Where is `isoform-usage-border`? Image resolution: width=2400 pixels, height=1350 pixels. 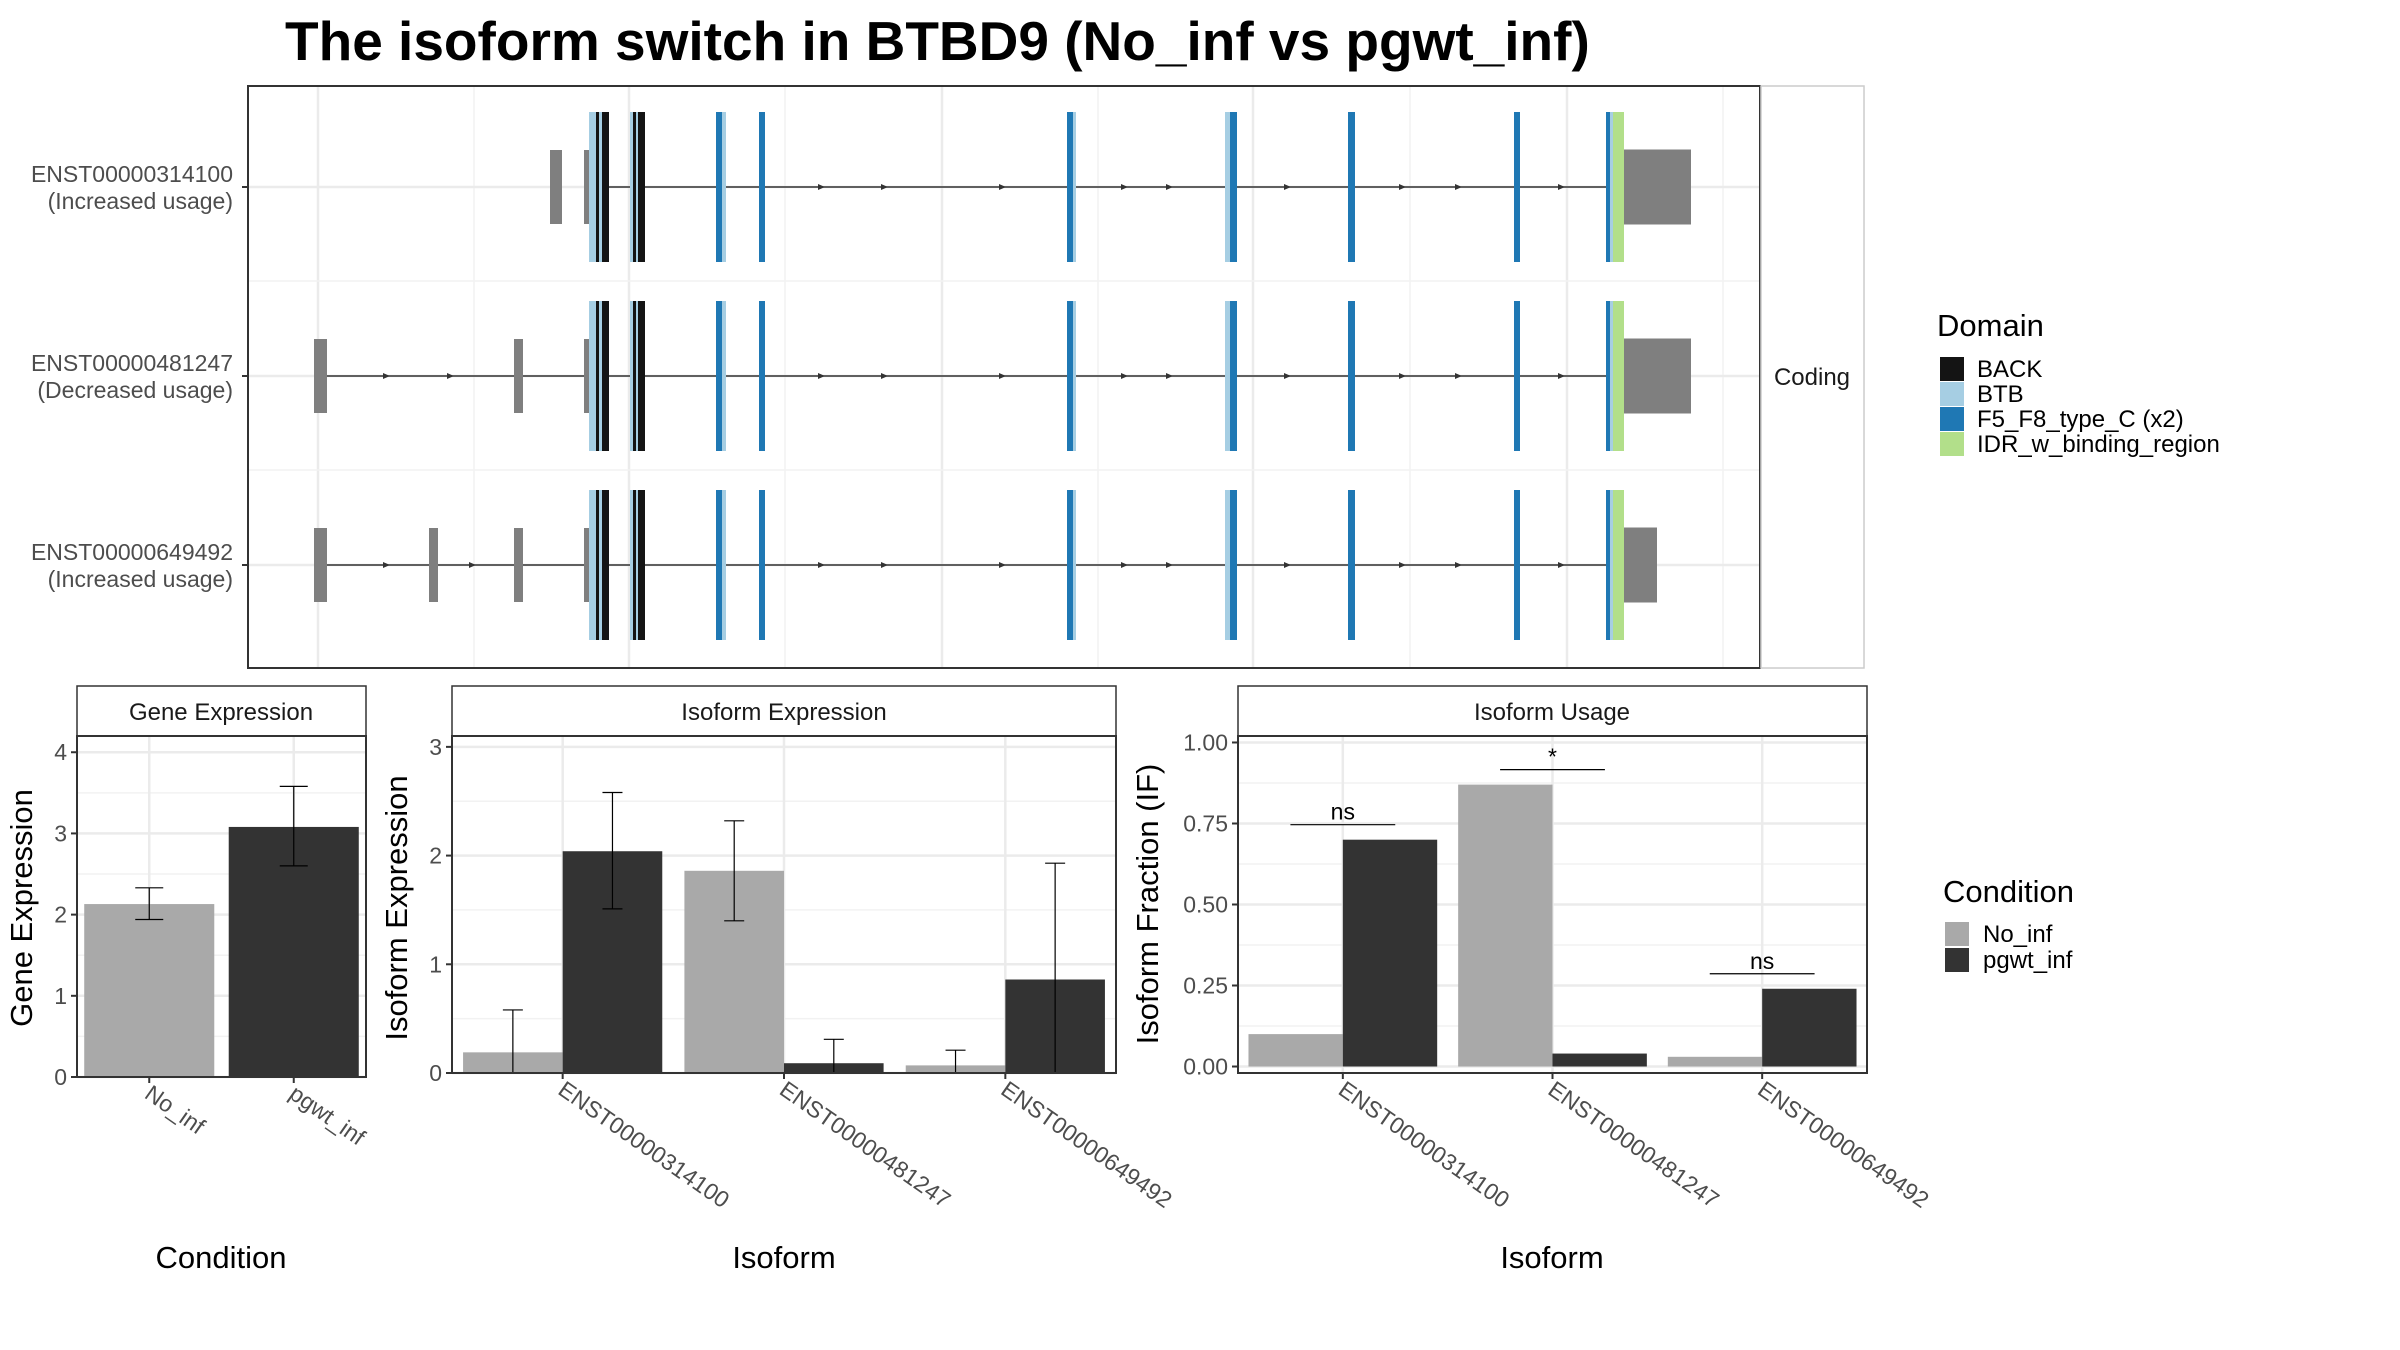 isoform-usage-border is located at coordinates (1552, 904).